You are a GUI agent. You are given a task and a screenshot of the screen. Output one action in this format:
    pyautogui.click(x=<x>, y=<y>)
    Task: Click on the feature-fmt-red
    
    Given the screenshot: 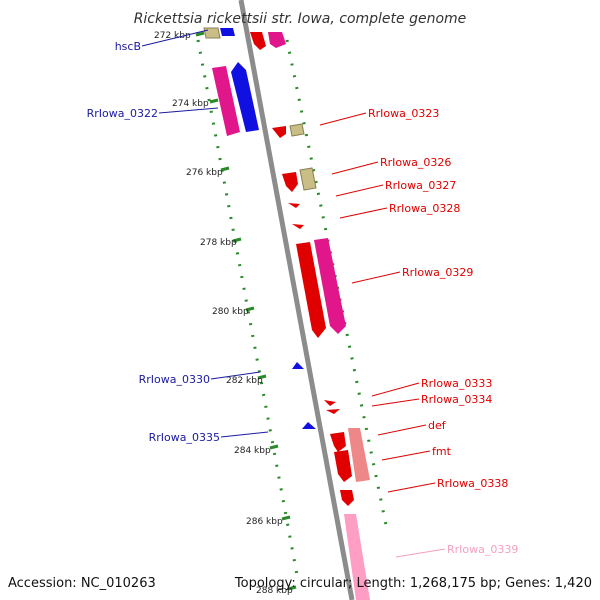 What is the action you would take?
    pyautogui.click(x=343, y=466)
    